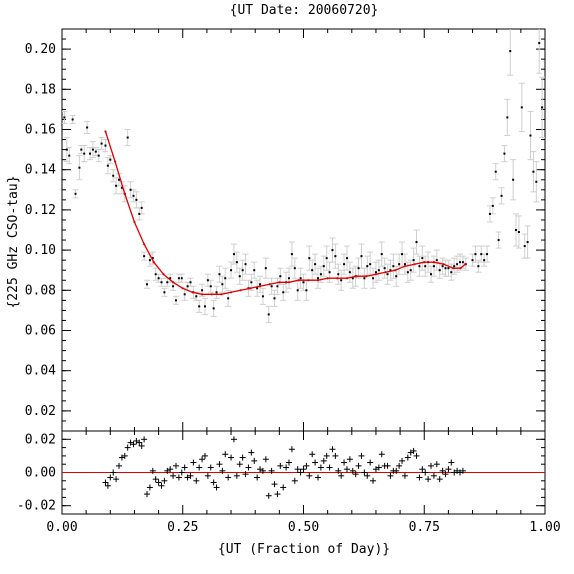 The width and height of the screenshot is (574, 574). What do you see at coordinates (13, 241) in the screenshot?
I see `y-axis-label: {225 GHz CSO-tau}` at bounding box center [13, 241].